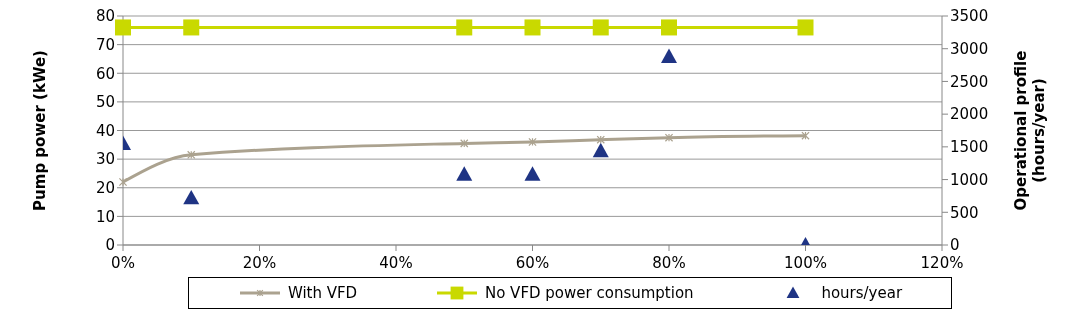 The width and height of the screenshot is (1080, 323). Describe the element at coordinates (969, 81) in the screenshot. I see `y2-tick-label: 2500` at that location.